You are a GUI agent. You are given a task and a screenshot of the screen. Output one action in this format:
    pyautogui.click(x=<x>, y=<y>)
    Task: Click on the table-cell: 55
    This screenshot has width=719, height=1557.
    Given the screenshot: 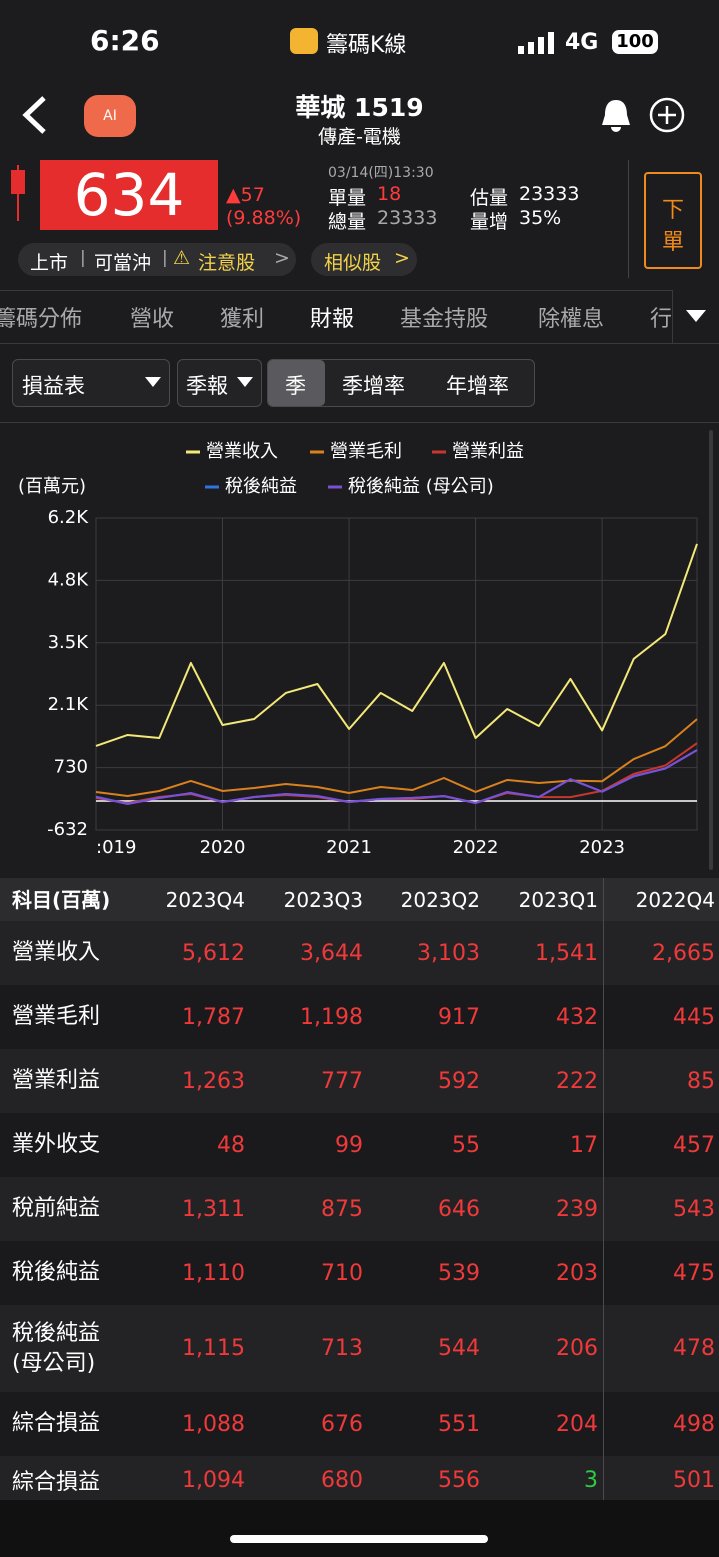 What is the action you would take?
    pyautogui.click(x=466, y=1145)
    